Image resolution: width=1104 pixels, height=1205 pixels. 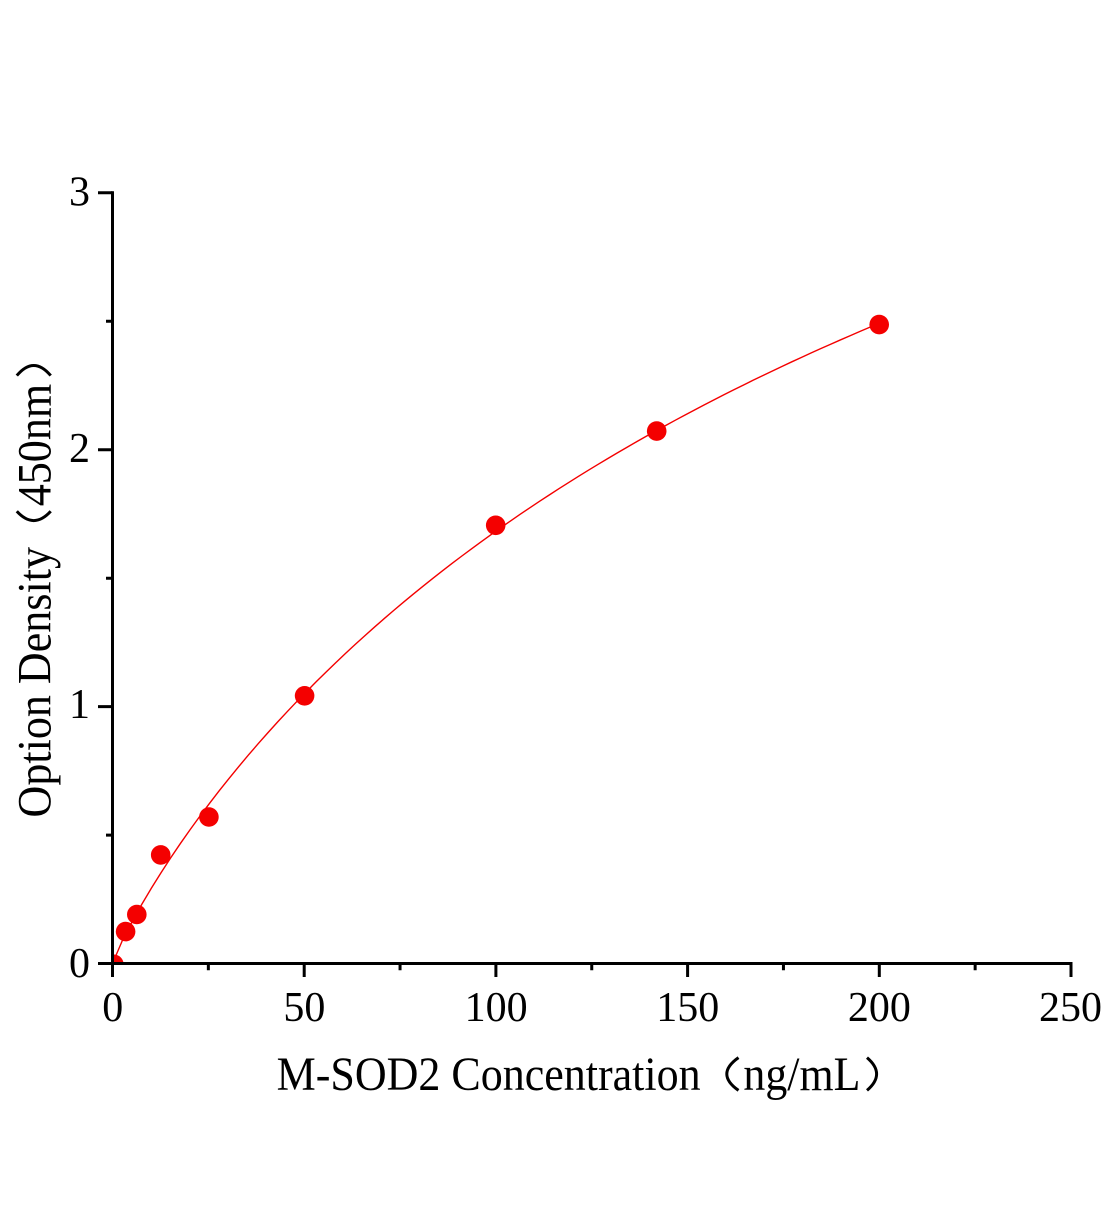 I want to click on svg-text: M-SOD2 Concentration, so click(x=489, y=1074).